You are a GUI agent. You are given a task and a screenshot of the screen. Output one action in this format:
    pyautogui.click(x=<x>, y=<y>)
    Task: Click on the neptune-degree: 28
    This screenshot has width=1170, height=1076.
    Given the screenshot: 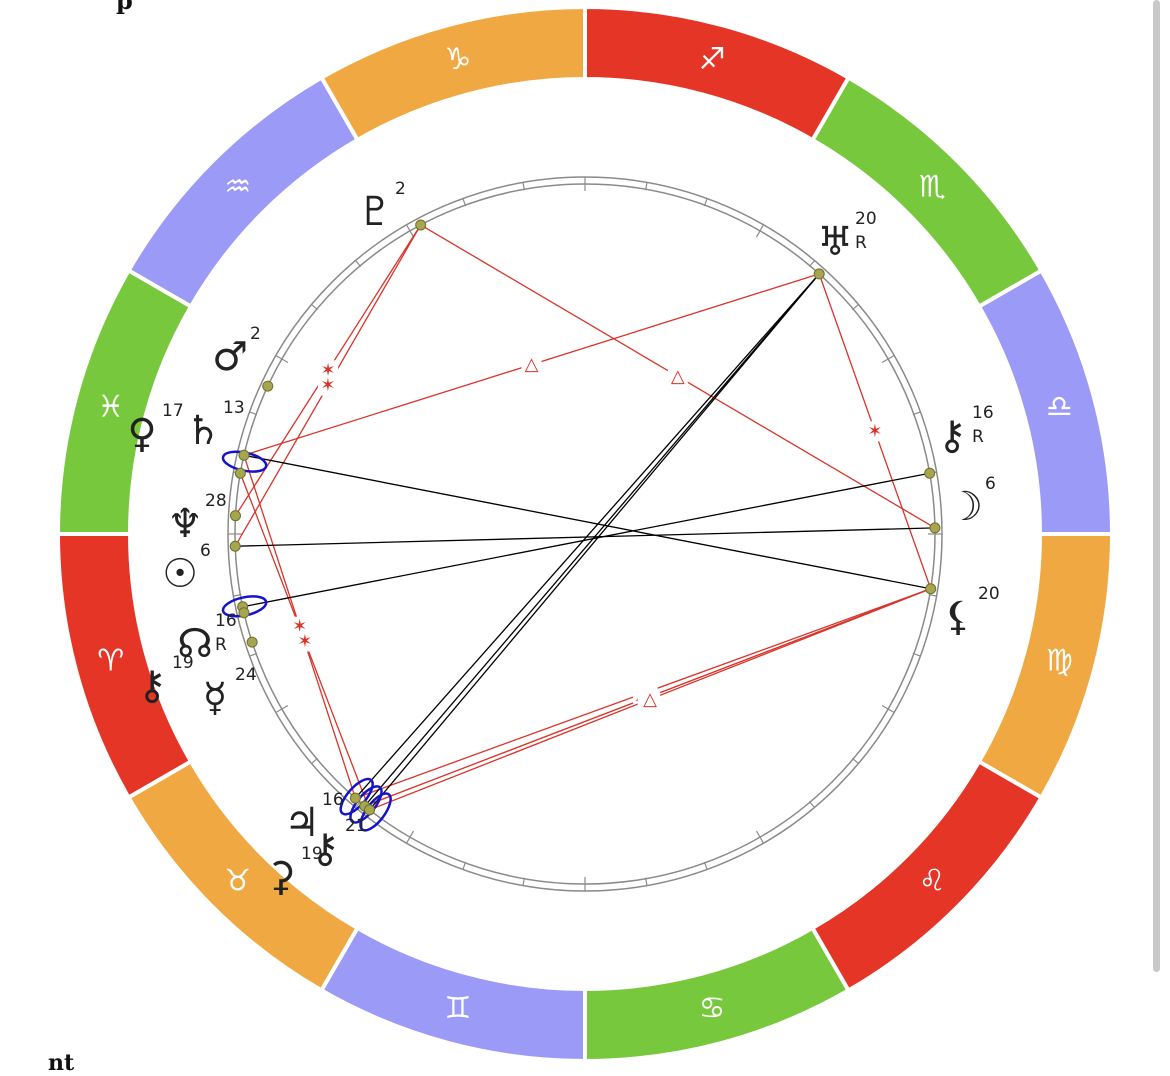 What is the action you would take?
    pyautogui.click(x=216, y=501)
    